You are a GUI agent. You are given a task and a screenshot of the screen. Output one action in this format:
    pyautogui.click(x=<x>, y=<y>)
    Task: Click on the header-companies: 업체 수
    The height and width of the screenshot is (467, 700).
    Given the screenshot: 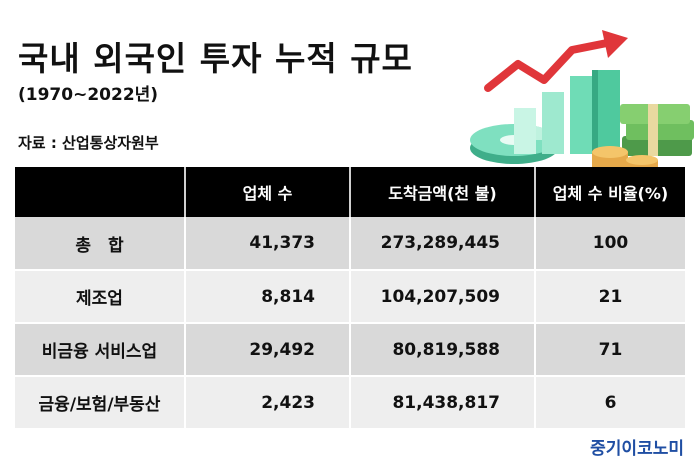 What is the action you would take?
    pyautogui.click(x=268, y=192)
    